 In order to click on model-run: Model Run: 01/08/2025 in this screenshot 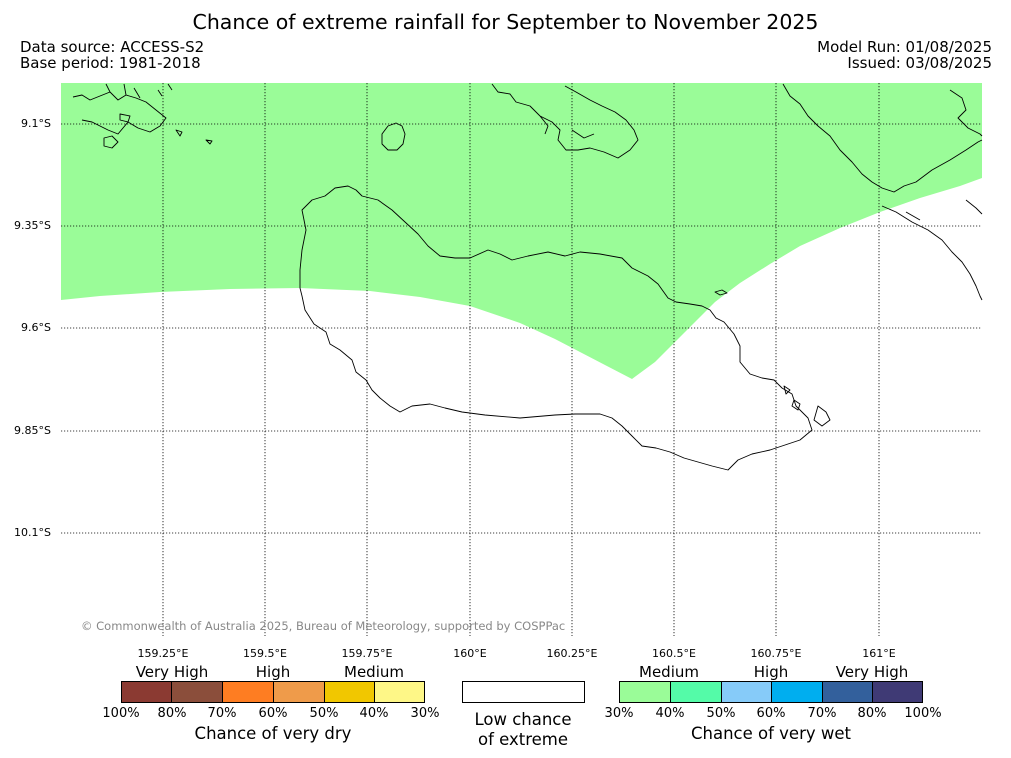, I will do `click(904, 47)`.